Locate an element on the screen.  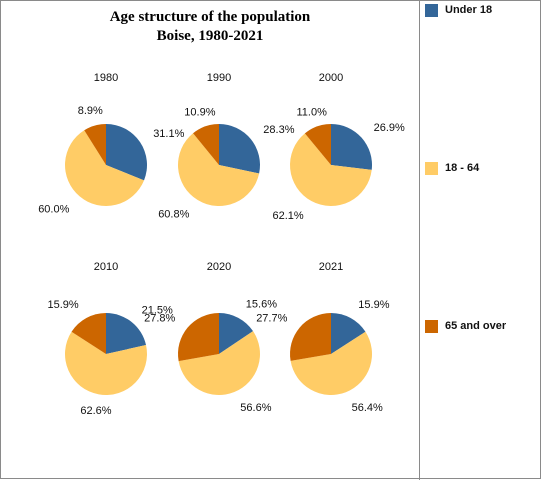
slice-label-18-64: 60.0% is located at coordinates (53, 210).